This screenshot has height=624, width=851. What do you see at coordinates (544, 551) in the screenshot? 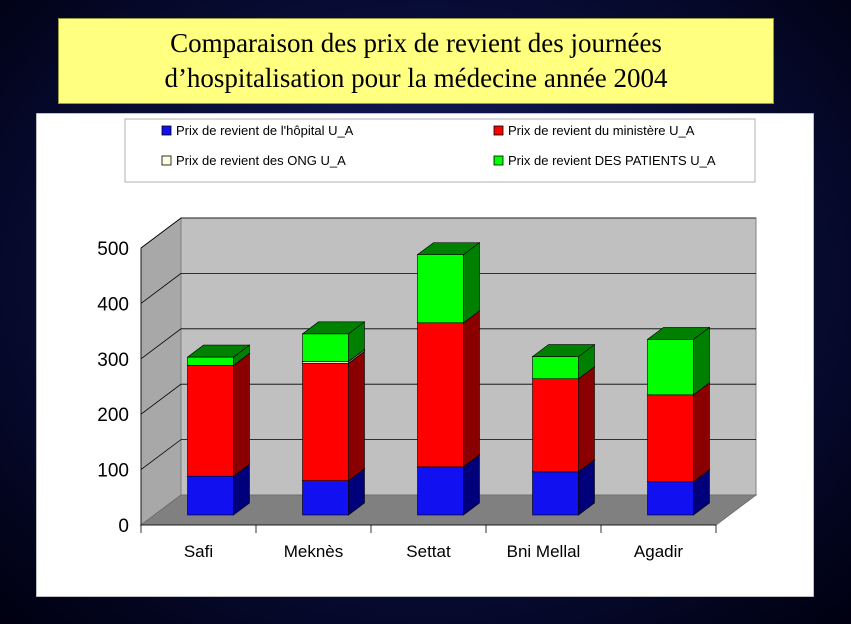
I see `x-tick-label-bni-mellal: Bni Mellal` at bounding box center [544, 551].